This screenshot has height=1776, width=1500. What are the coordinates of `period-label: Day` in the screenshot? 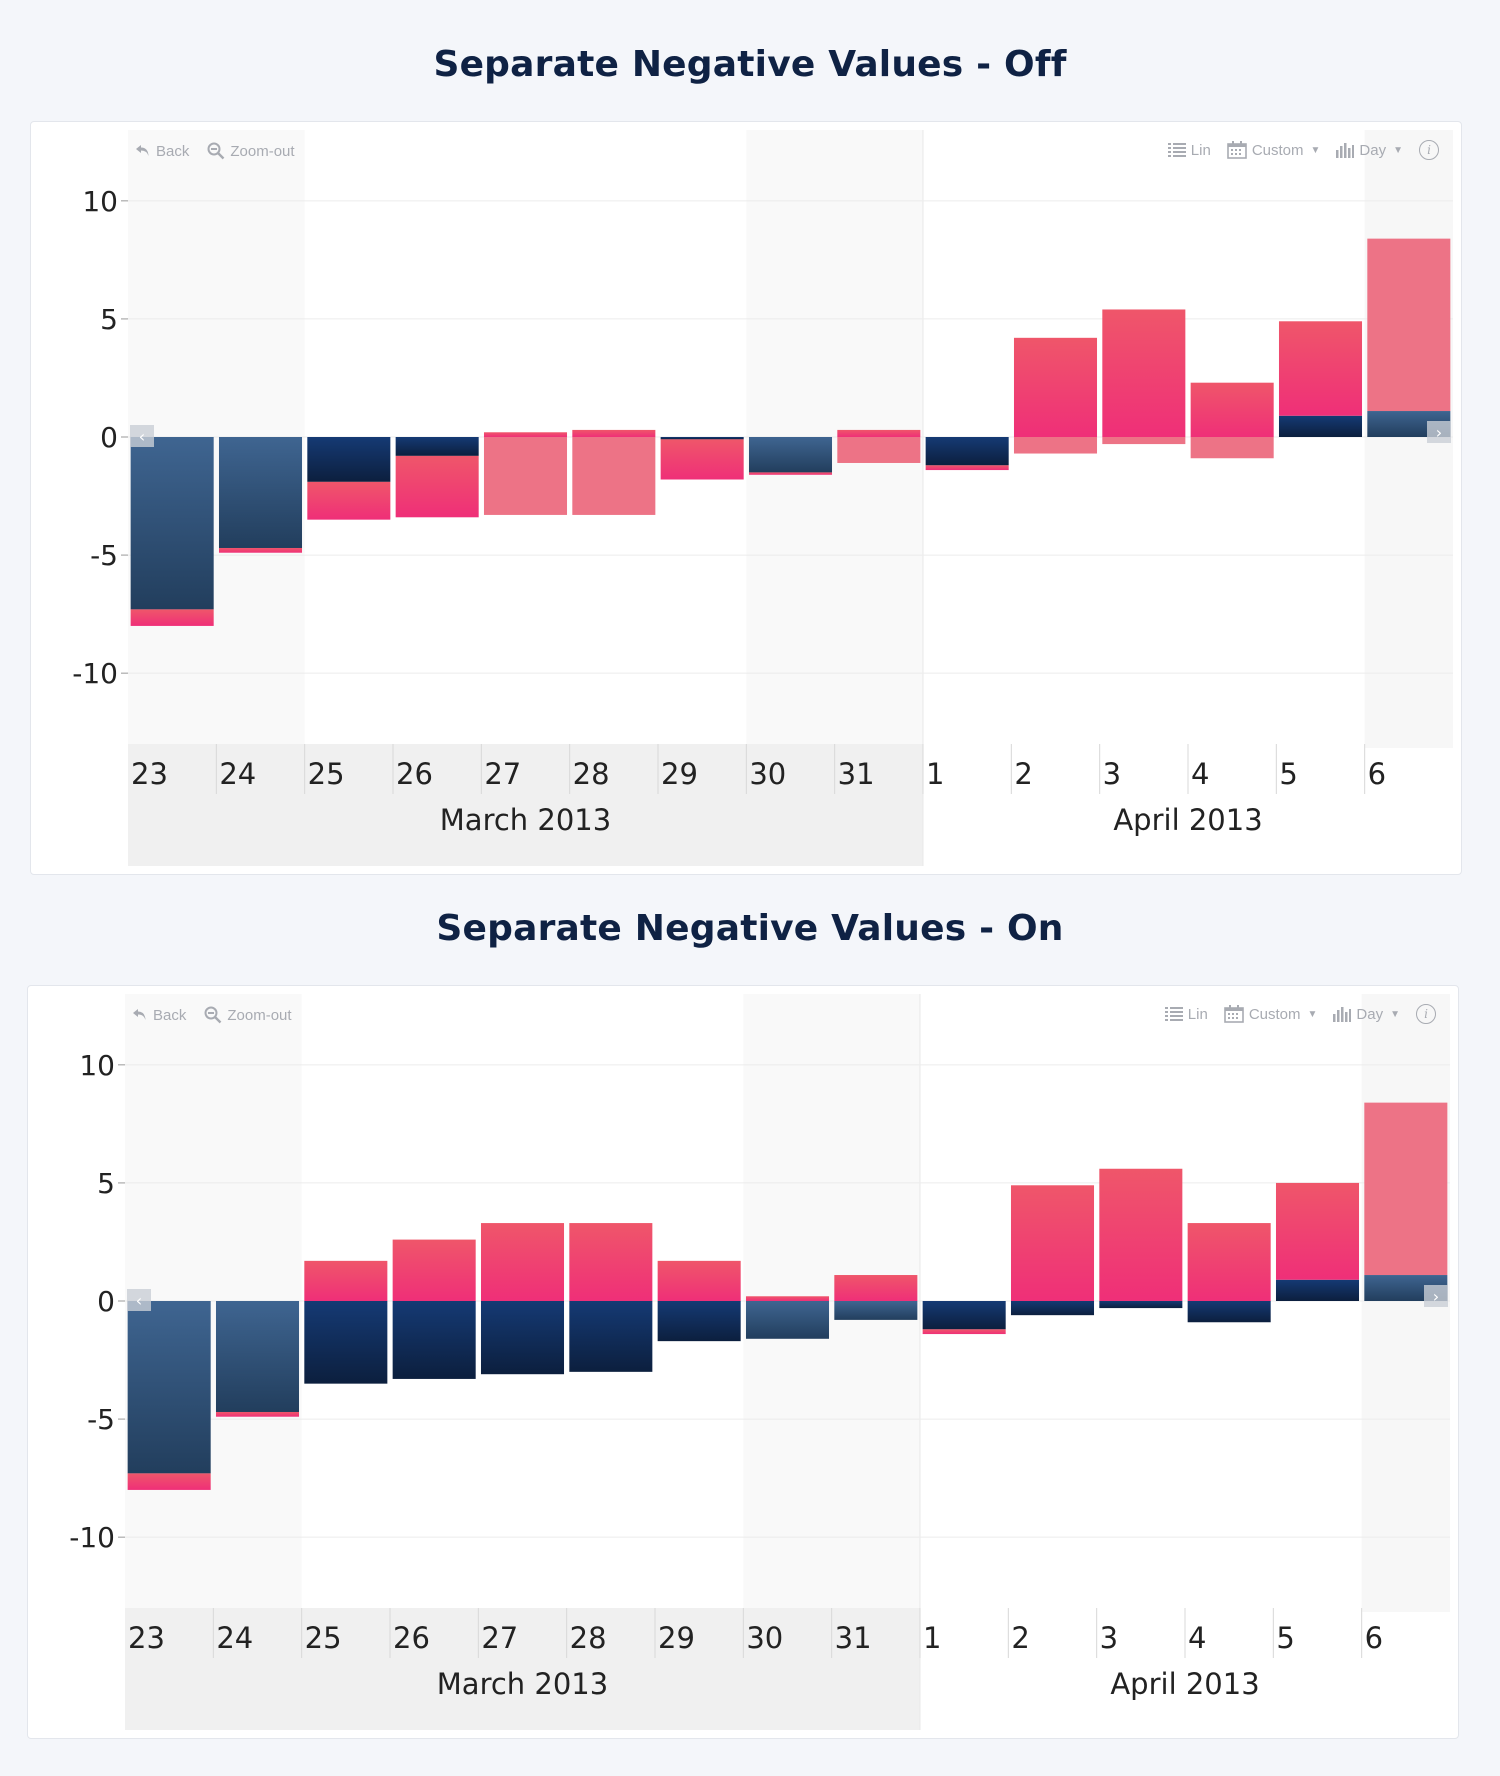 It's located at (1370, 1014).